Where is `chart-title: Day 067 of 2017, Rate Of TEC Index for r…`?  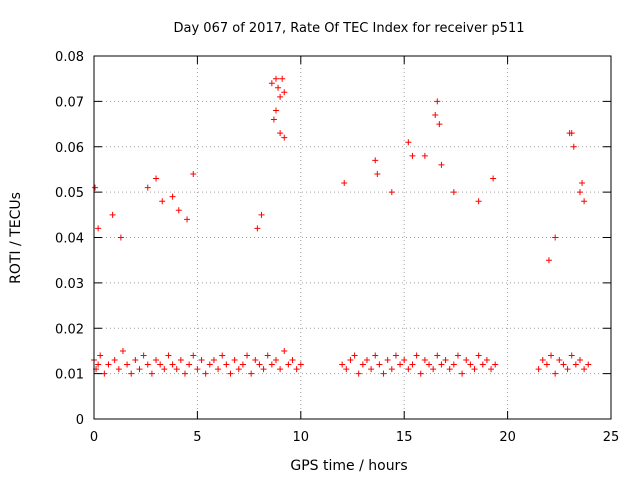
chart-title: Day 067 of 2017, Rate Of TEC Index for r… is located at coordinates (349, 28).